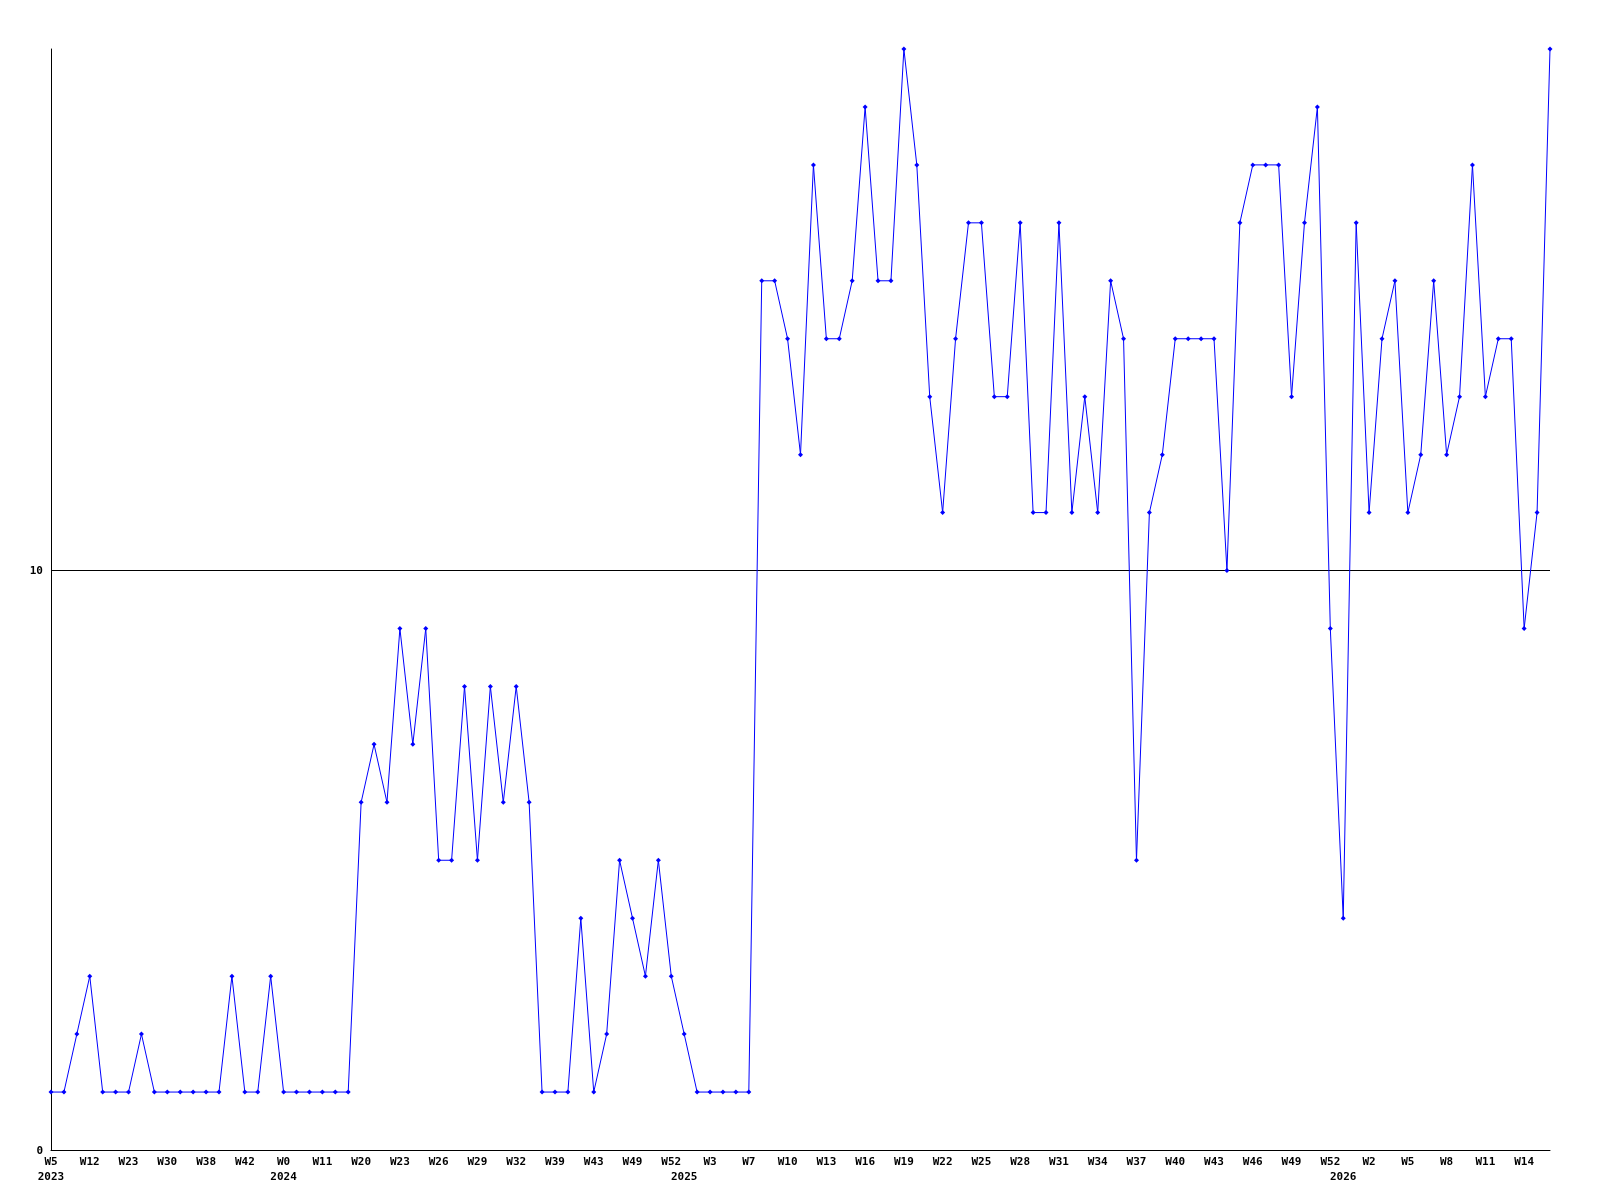  What do you see at coordinates (1447, 1161) in the screenshot?
I see `x-tick-label: W8` at bounding box center [1447, 1161].